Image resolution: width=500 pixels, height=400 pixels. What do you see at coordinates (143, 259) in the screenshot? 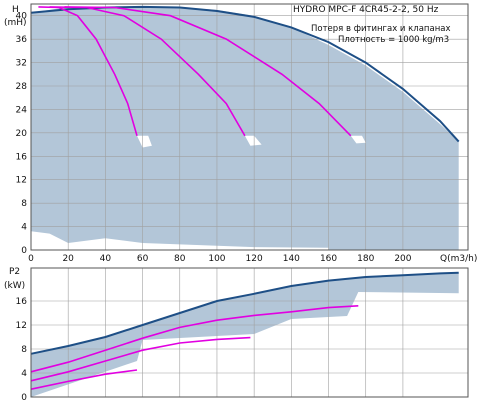
I see `head-x-tick-label: 60` at bounding box center [143, 259].